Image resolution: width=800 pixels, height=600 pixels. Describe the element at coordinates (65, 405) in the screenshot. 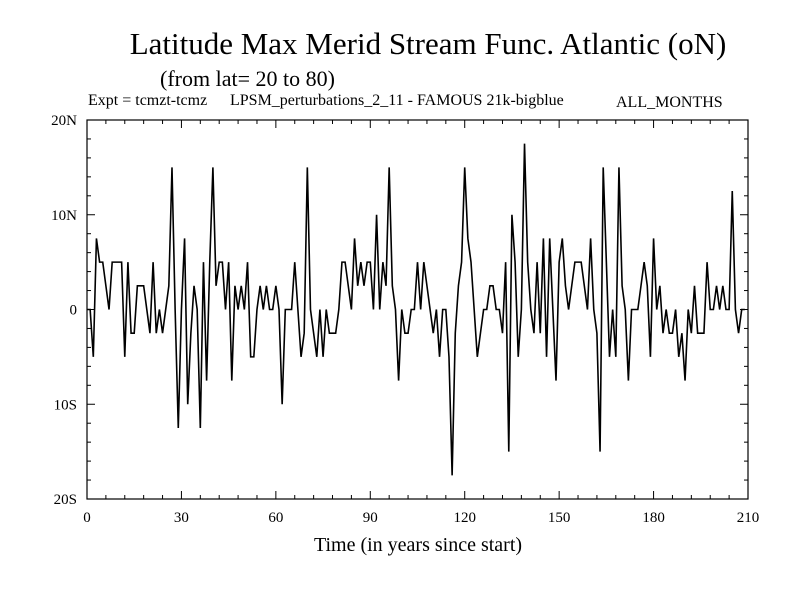

I see `y-tick-label: 10S` at that location.